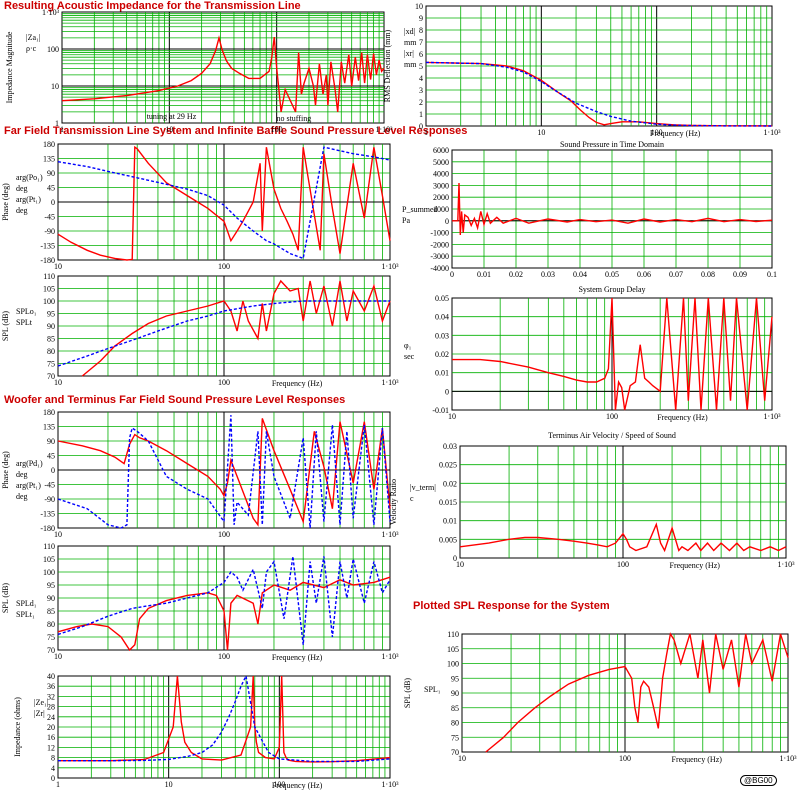  What do you see at coordinates (9, 67) in the screenshot?
I see `impedance_line-ylabel: Impedance Magnitude` at bounding box center [9, 67].